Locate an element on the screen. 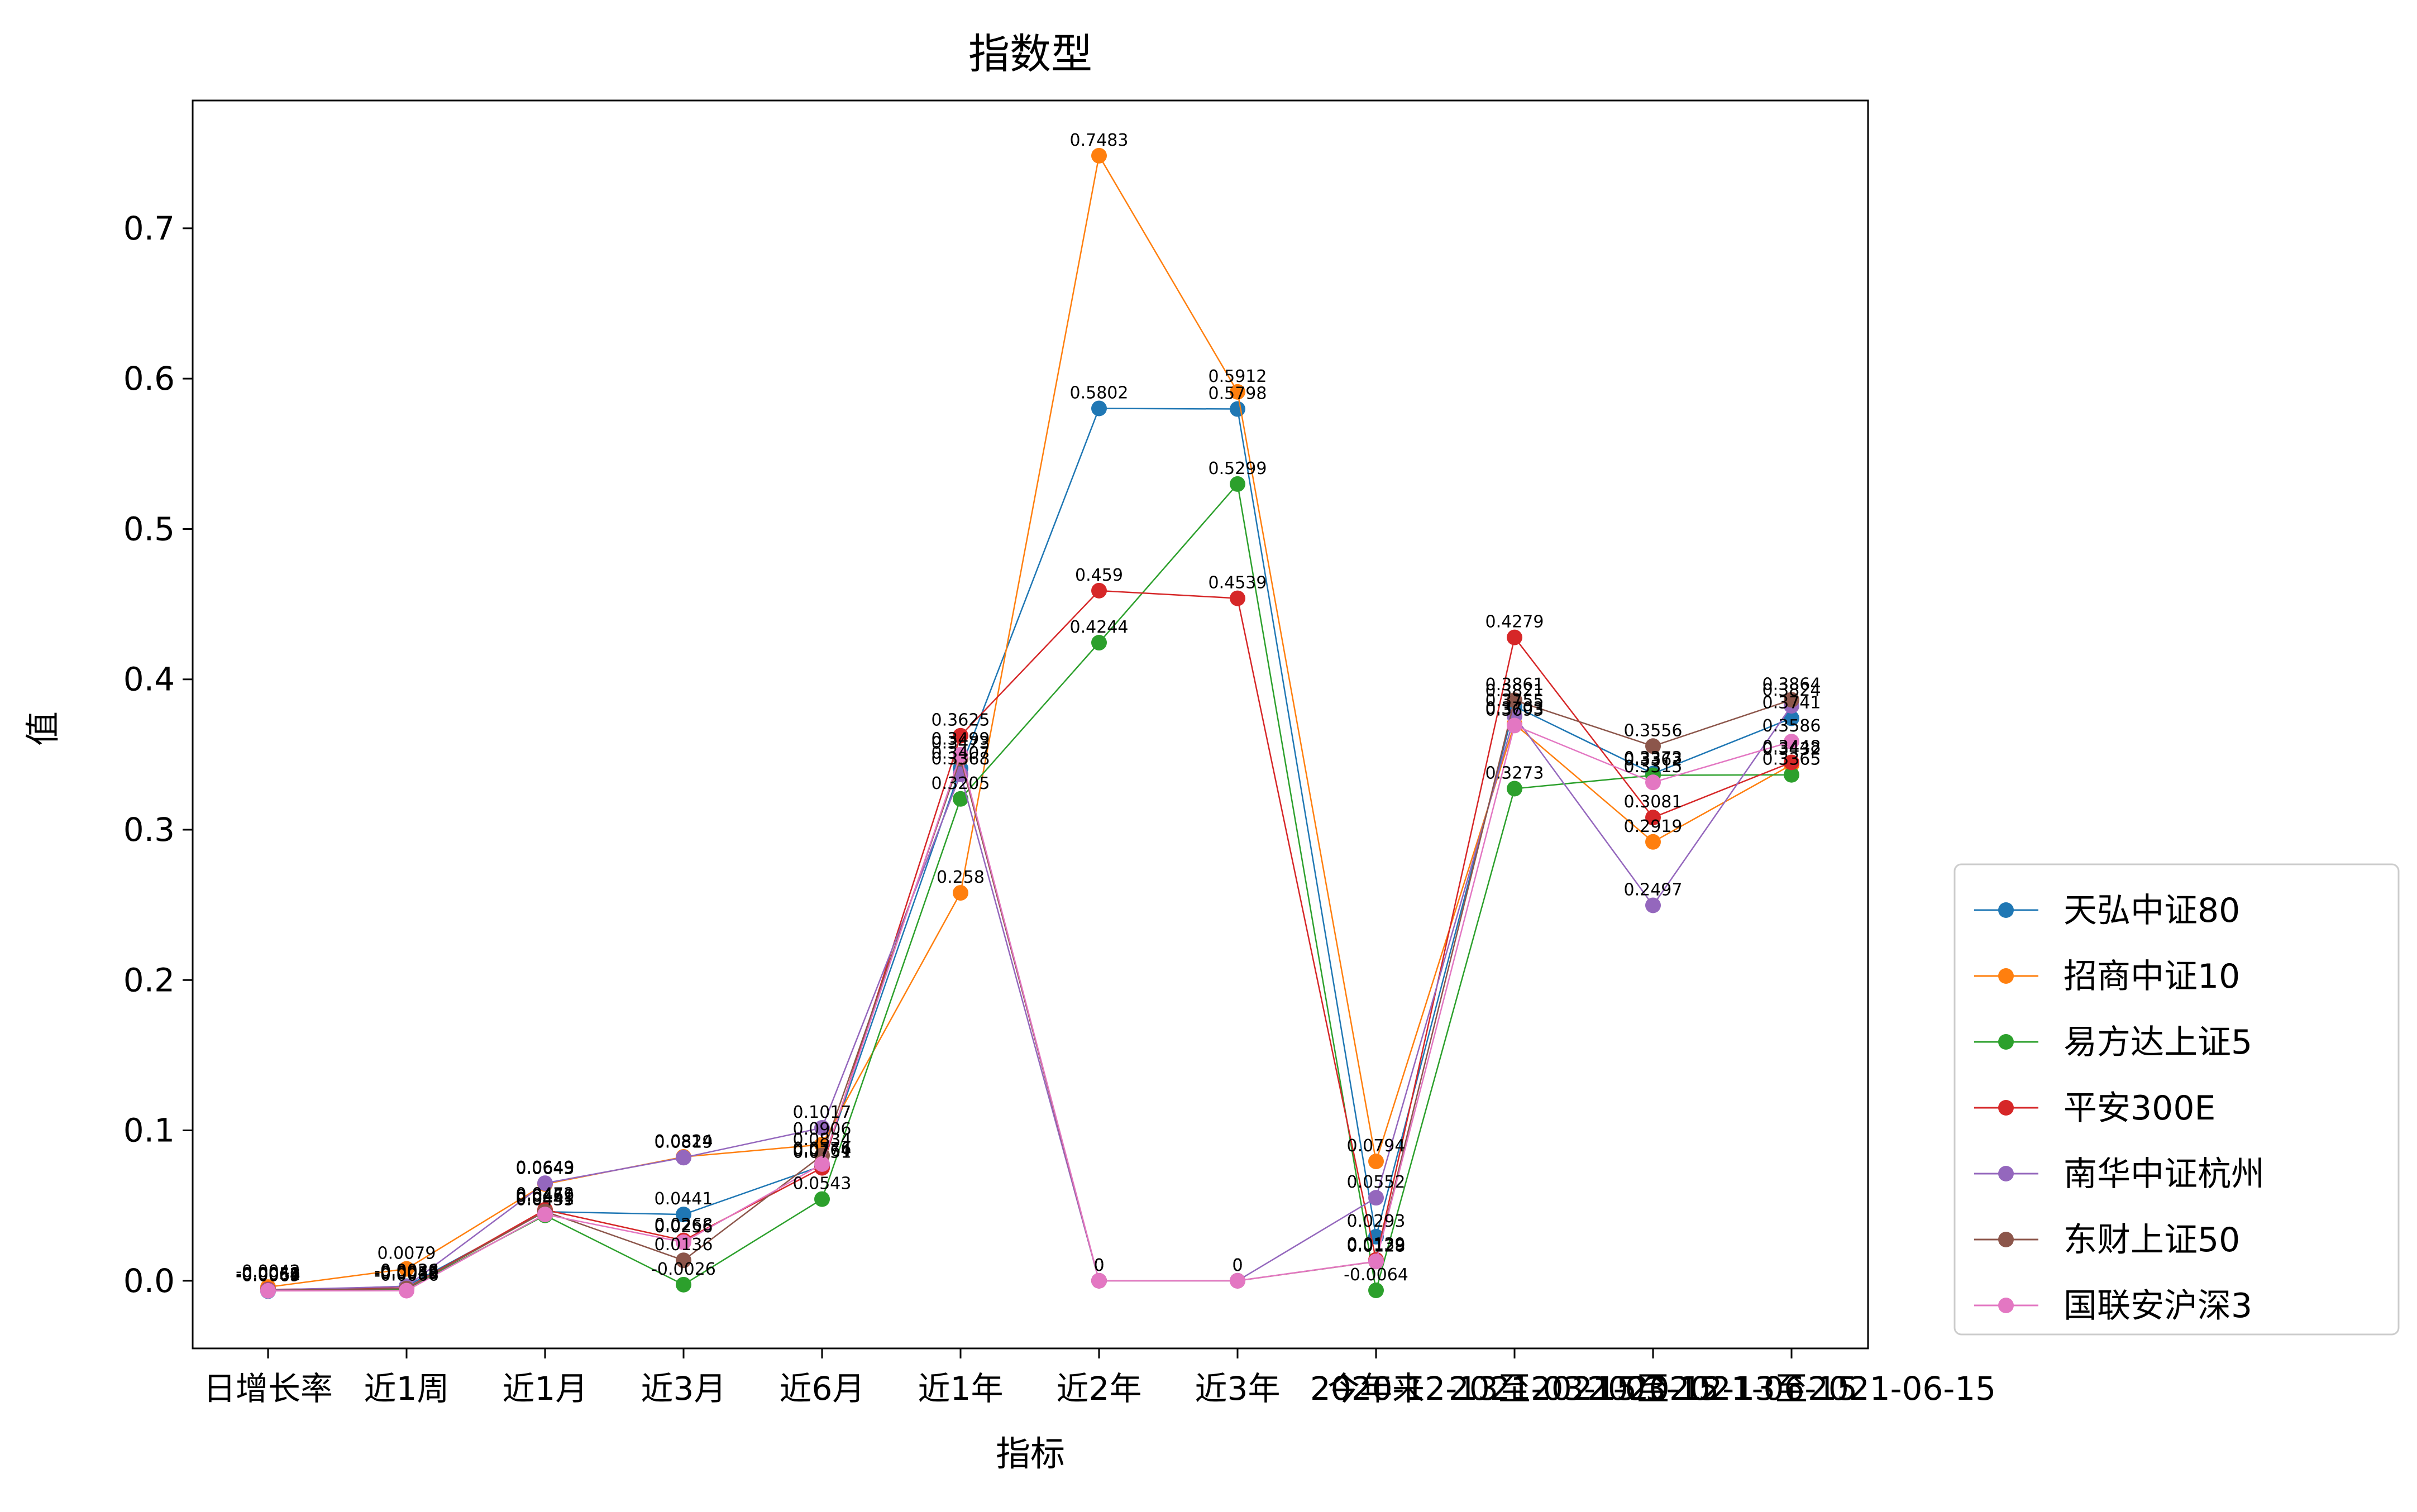 The image size is (2417, 1512). data-label: 0.5299 is located at coordinates (1238, 469).